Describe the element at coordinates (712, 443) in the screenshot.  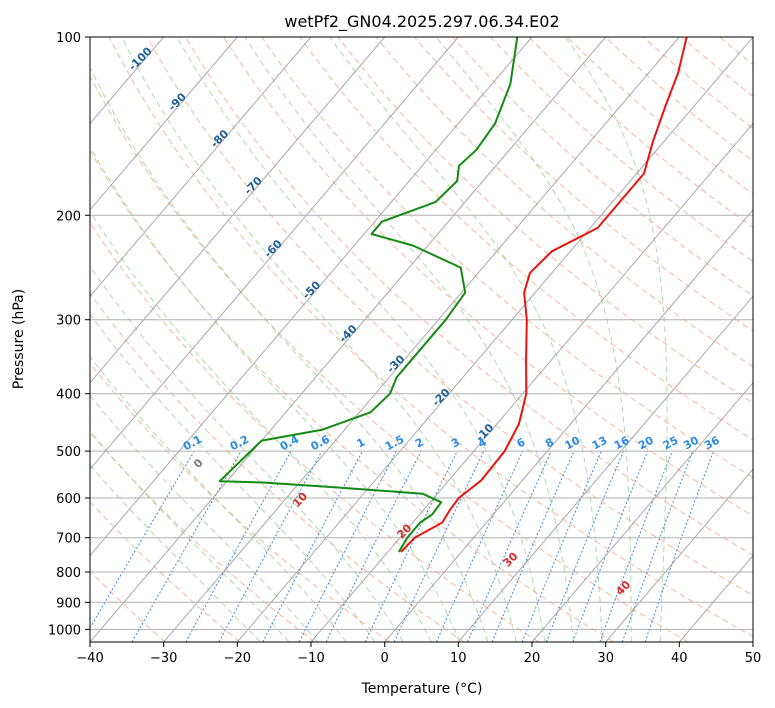
I see `mixing-ratio-label: 36` at that location.